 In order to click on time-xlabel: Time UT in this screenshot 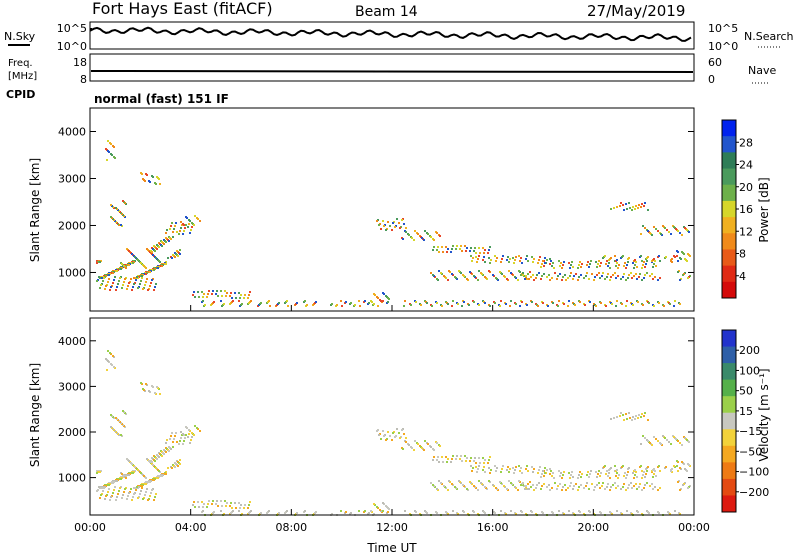, I will do `click(391, 547)`.